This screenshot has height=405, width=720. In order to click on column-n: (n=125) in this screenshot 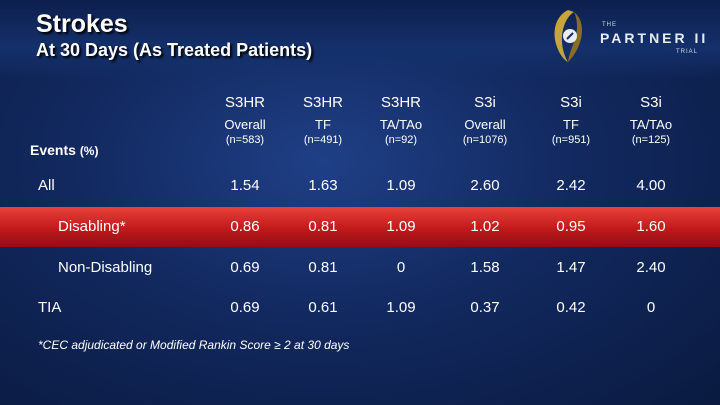, I will do `click(651, 140)`.